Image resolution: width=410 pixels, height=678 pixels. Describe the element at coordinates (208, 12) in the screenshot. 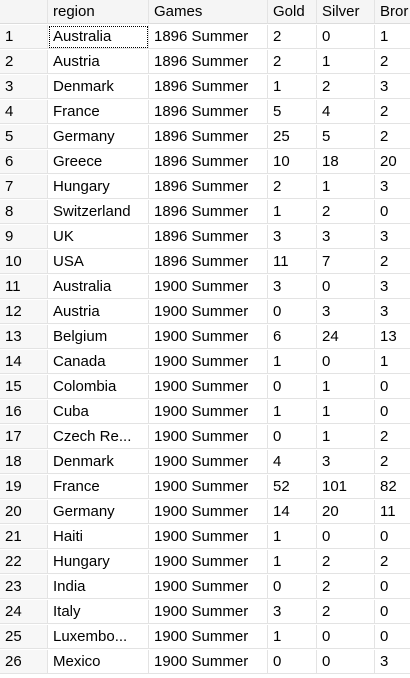

I see `column-header-games: Games` at that location.